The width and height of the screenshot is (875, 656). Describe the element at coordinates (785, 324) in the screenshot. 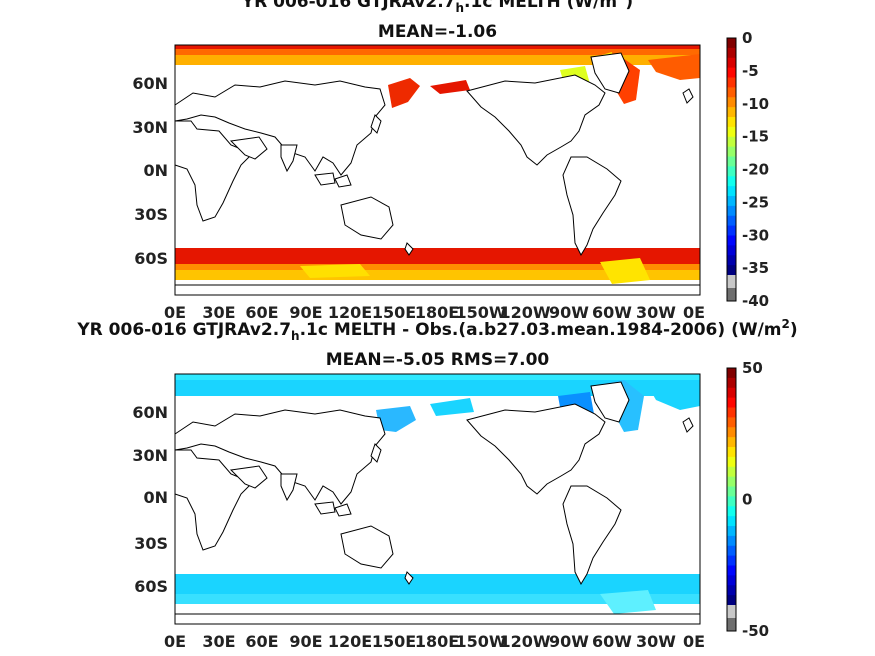

I see `bottom-title-superscript: 2` at that location.